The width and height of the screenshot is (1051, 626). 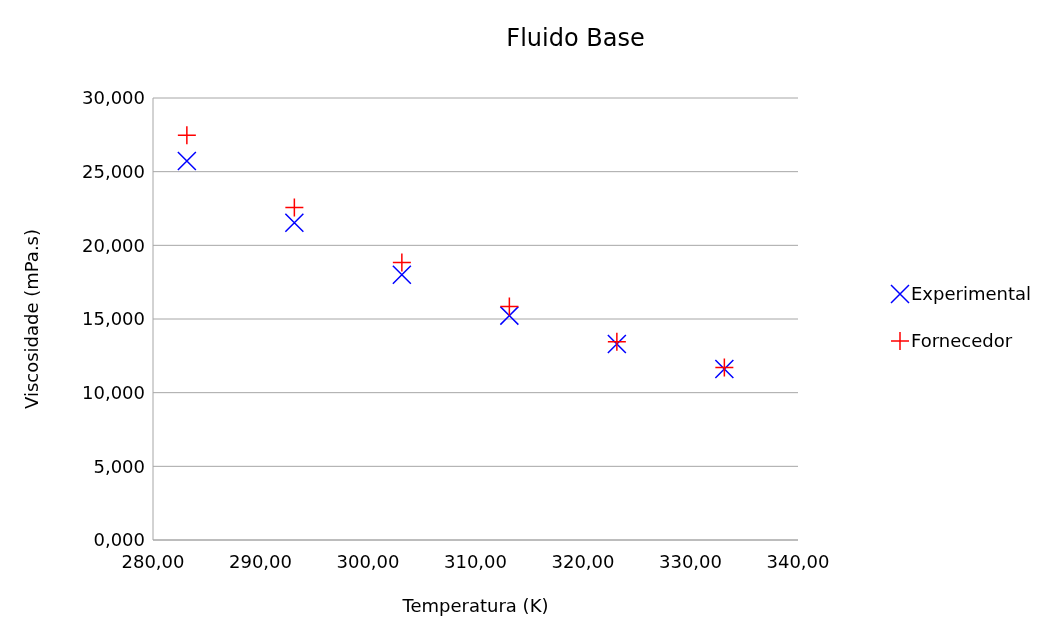 What do you see at coordinates (575, 38) in the screenshot?
I see `chart-title: Fluido Base` at bounding box center [575, 38].